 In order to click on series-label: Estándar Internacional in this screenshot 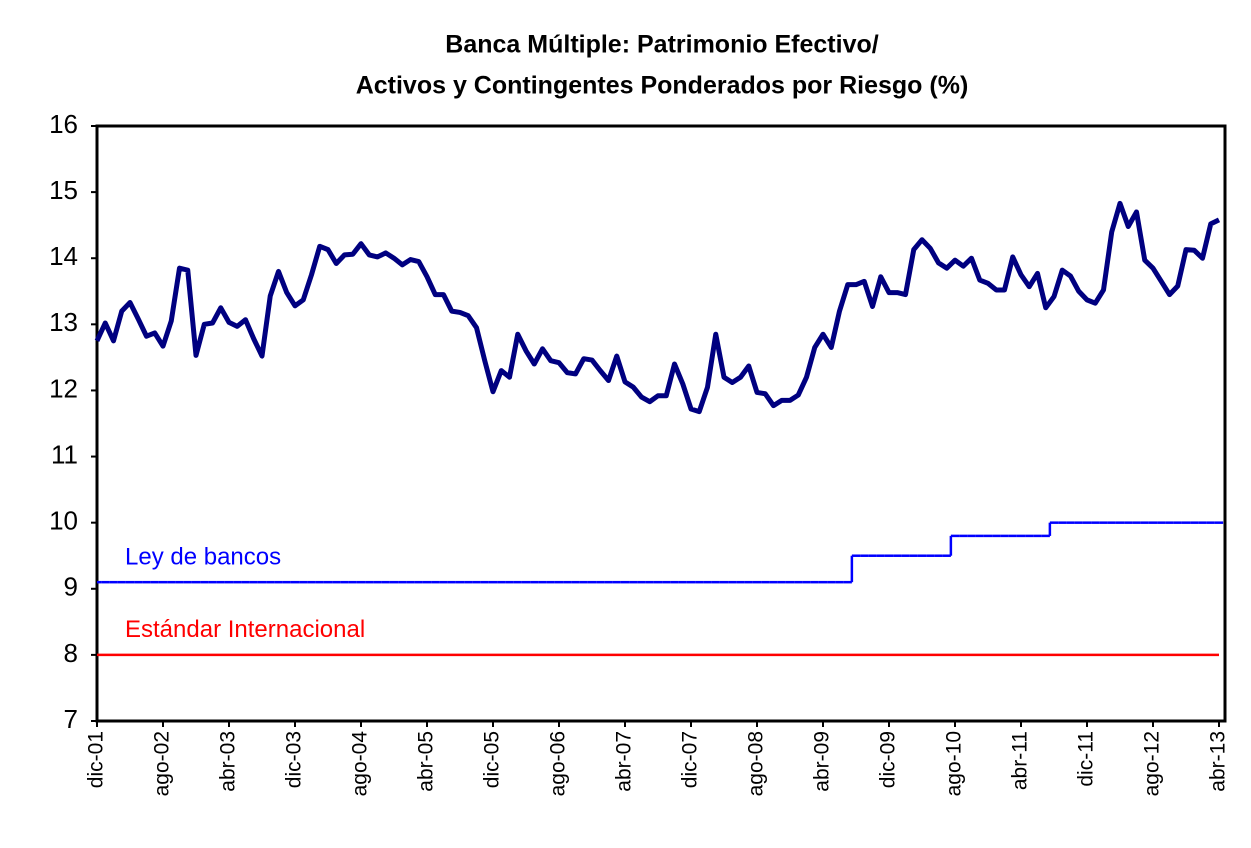, I will do `click(245, 629)`.